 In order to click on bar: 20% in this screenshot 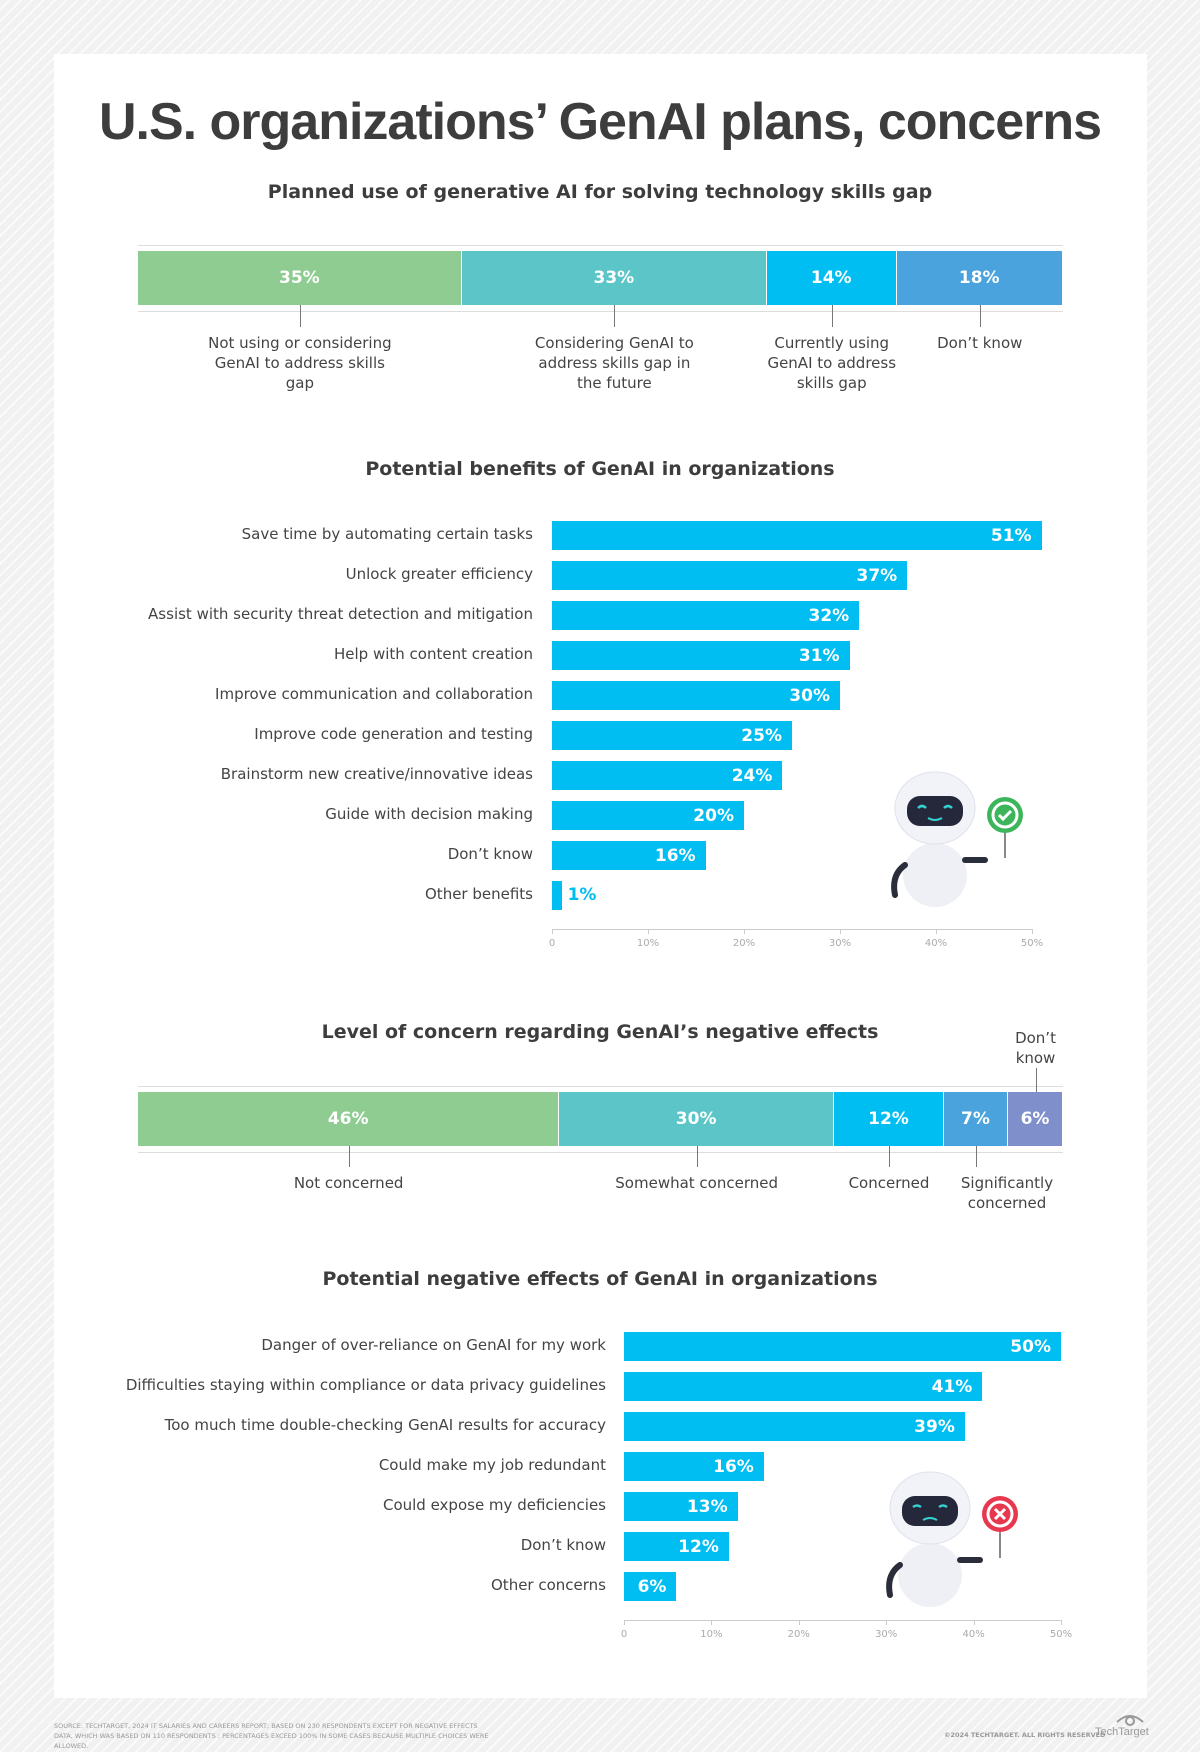, I will do `click(648, 815)`.